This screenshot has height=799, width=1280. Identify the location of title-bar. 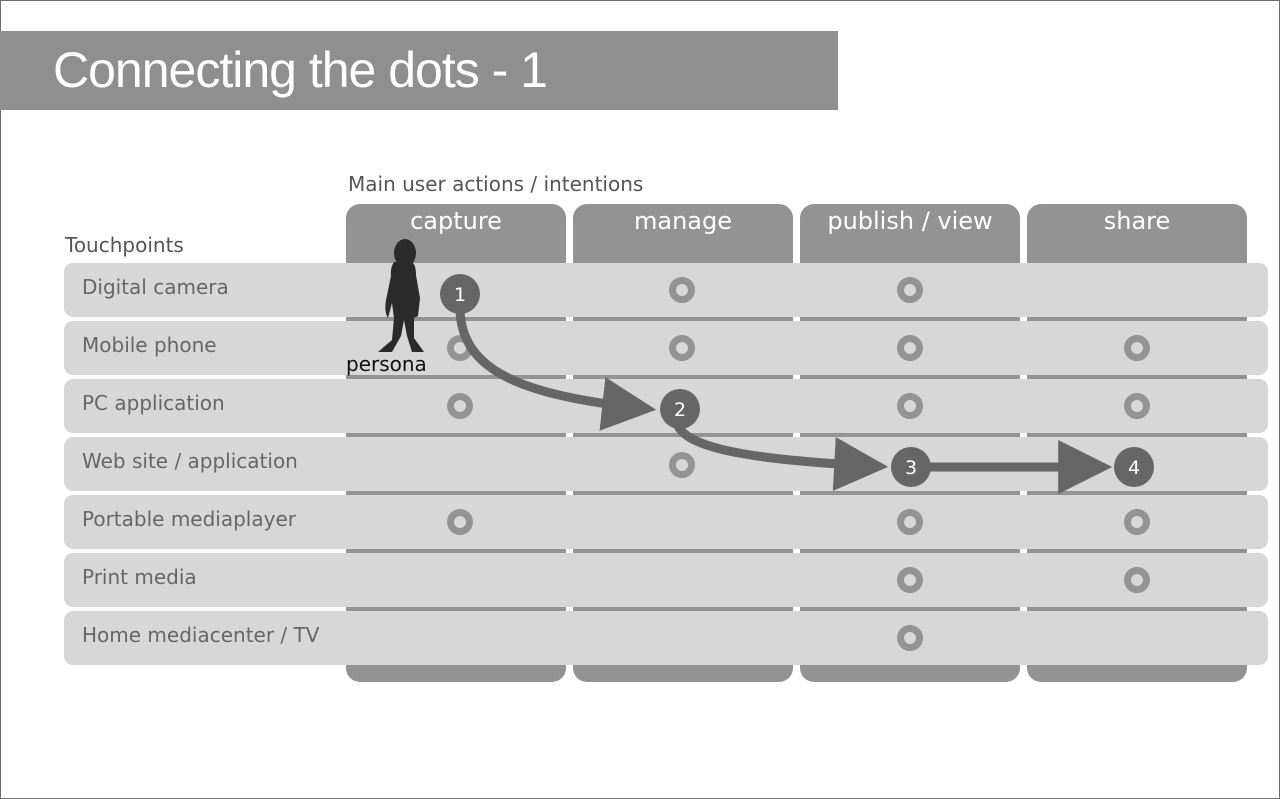
(419, 70).